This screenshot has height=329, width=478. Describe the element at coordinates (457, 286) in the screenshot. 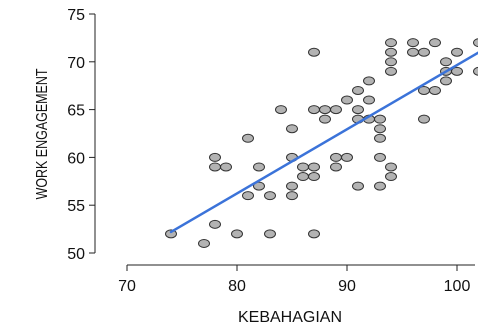

I see `x-tick-label: 100` at that location.